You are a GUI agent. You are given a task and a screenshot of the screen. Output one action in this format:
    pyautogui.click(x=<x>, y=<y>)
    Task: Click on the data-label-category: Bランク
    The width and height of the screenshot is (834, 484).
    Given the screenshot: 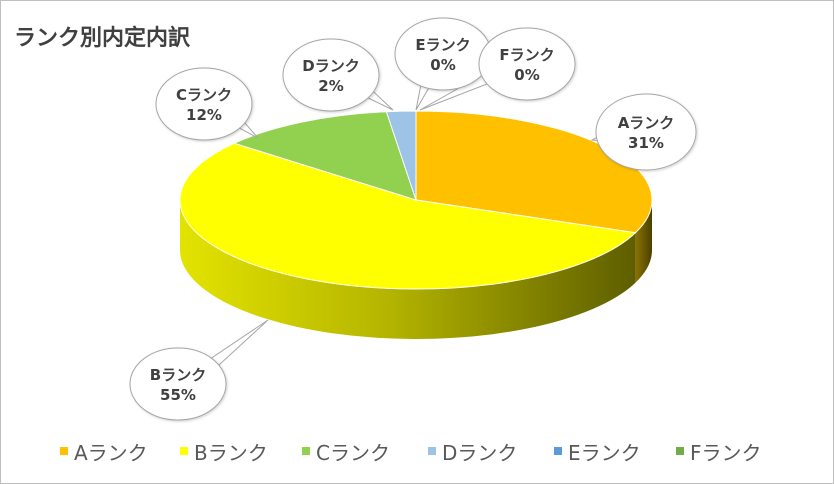 What is the action you would take?
    pyautogui.click(x=178, y=375)
    